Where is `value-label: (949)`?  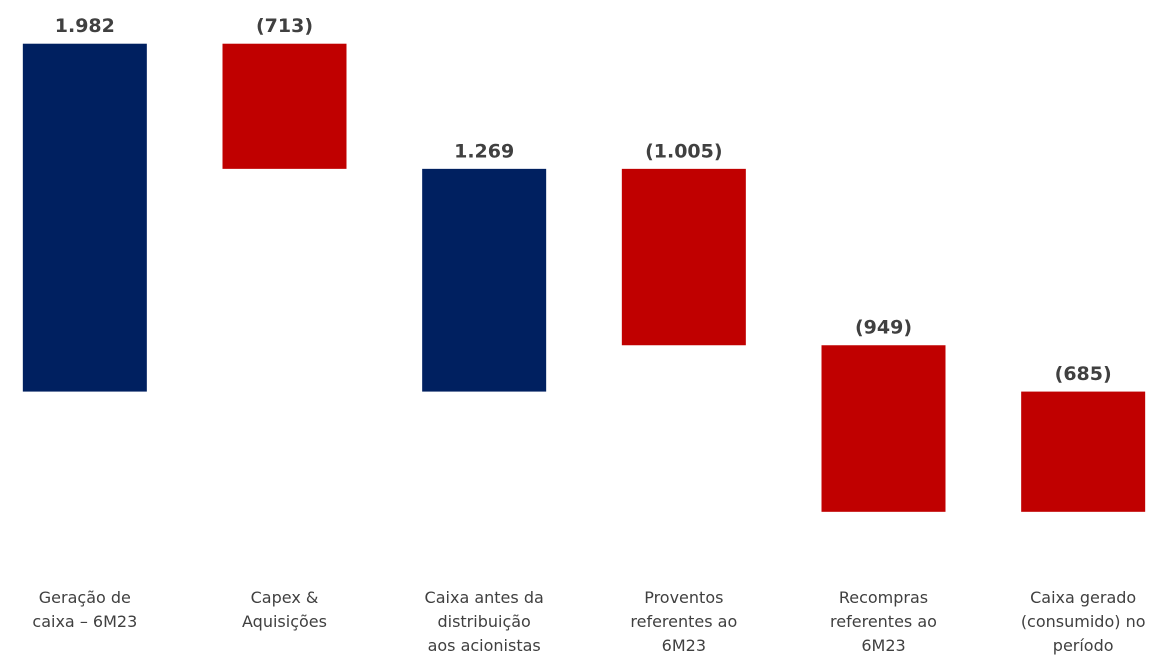
value-label: (949) is located at coordinates (883, 328).